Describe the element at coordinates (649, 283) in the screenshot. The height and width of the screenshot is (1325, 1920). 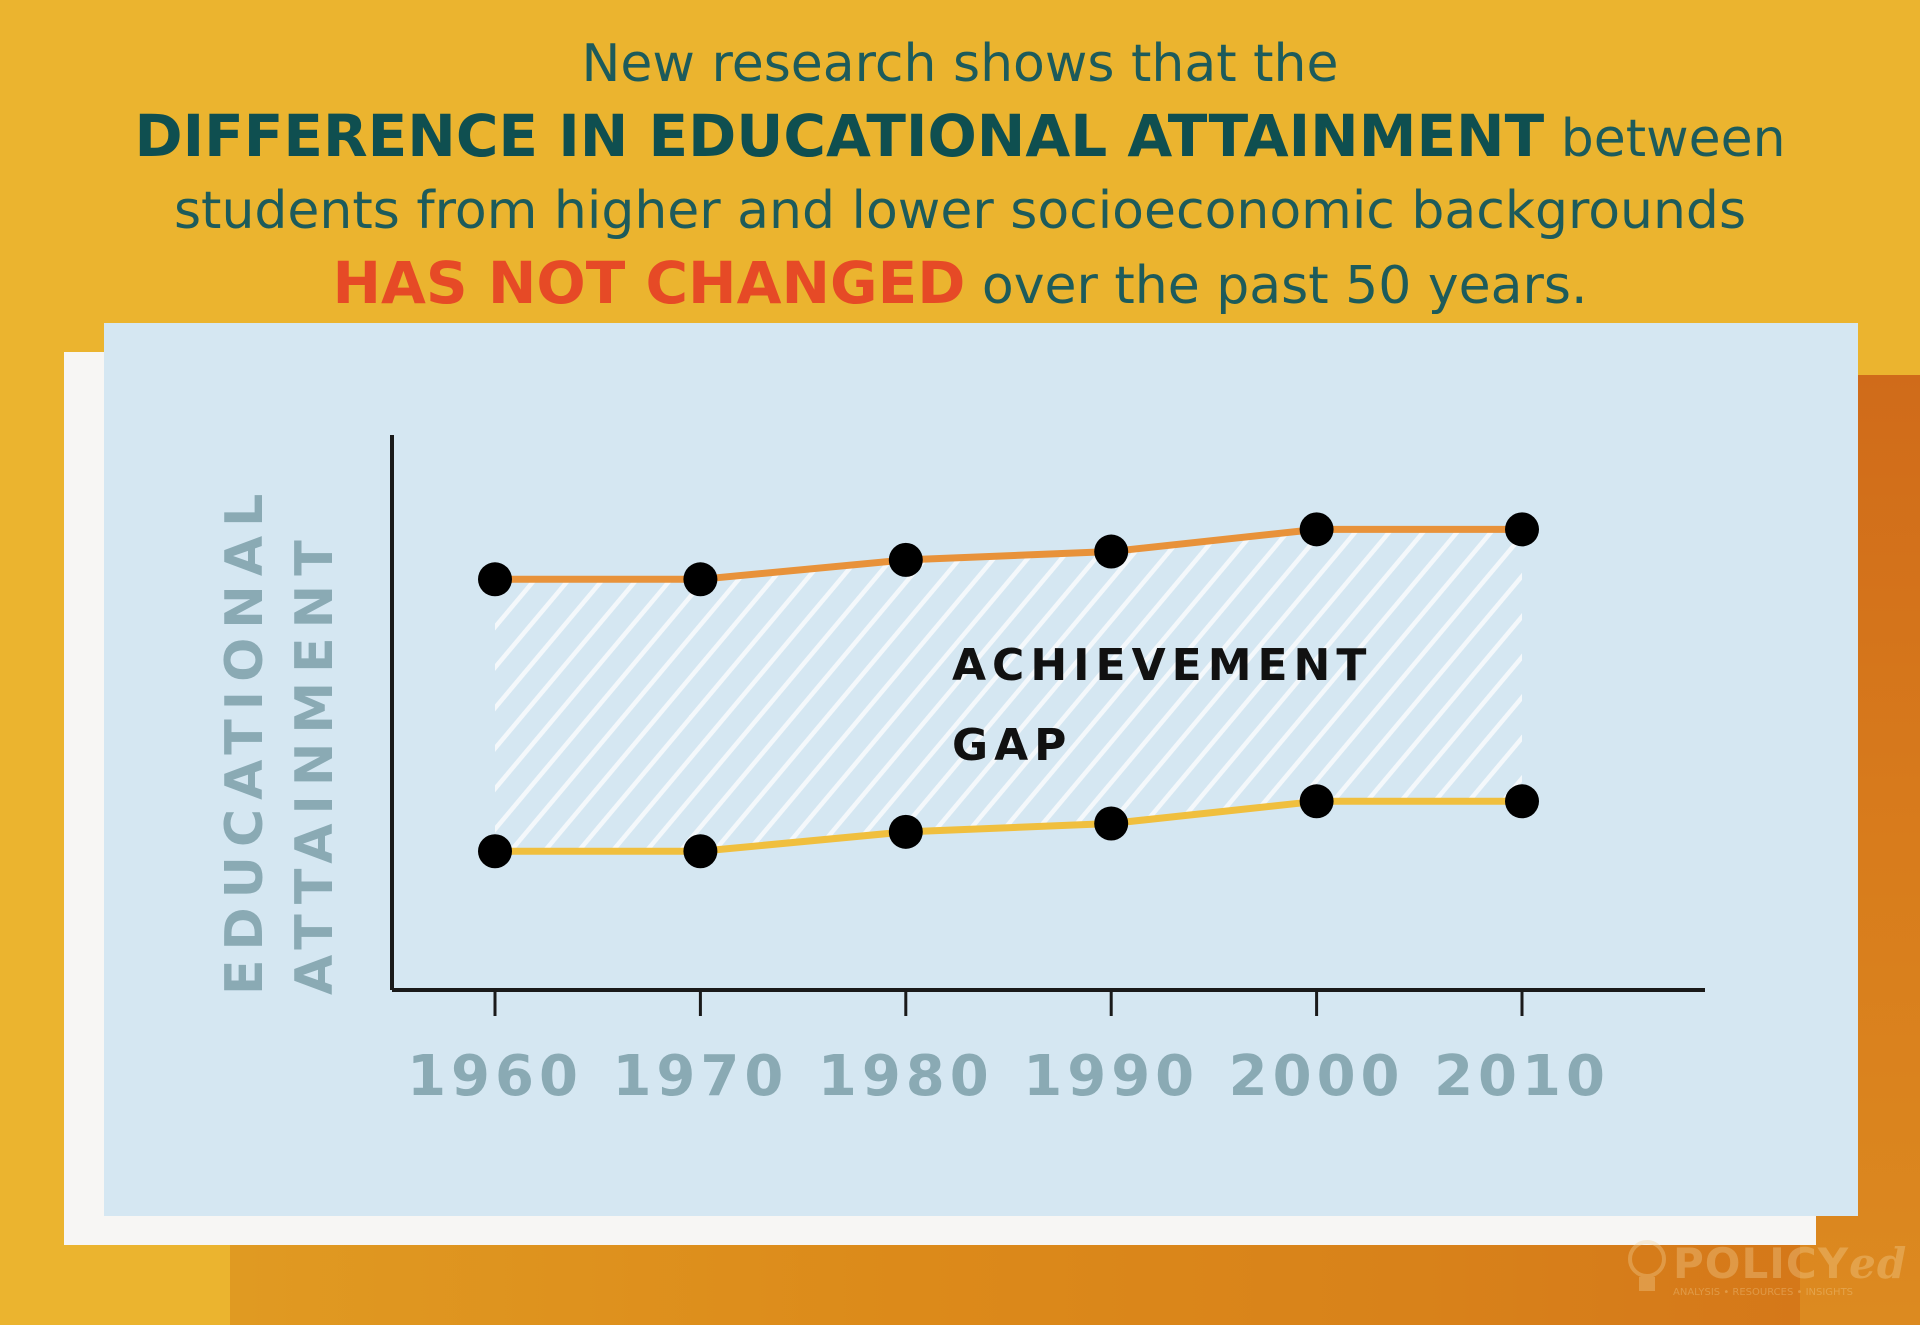
I see `headline-emphasis-red: HAS NOT CHANGED` at that location.